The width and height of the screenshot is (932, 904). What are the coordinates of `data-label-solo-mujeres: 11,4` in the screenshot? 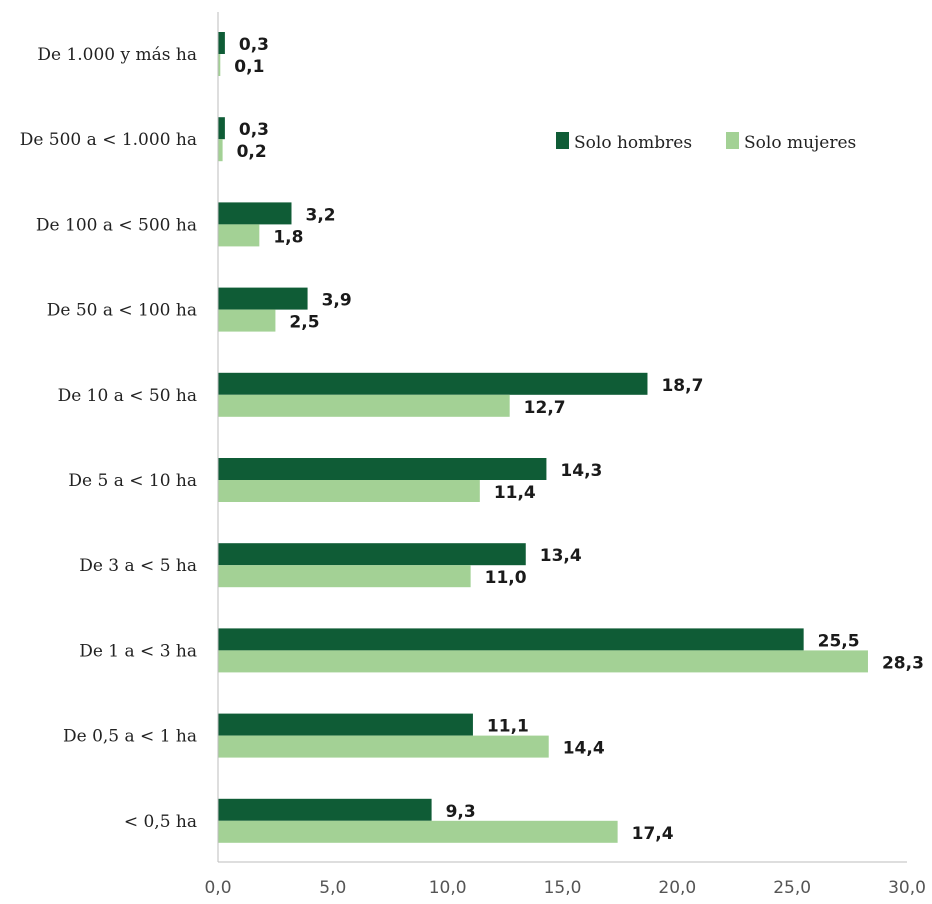 It's located at (515, 493).